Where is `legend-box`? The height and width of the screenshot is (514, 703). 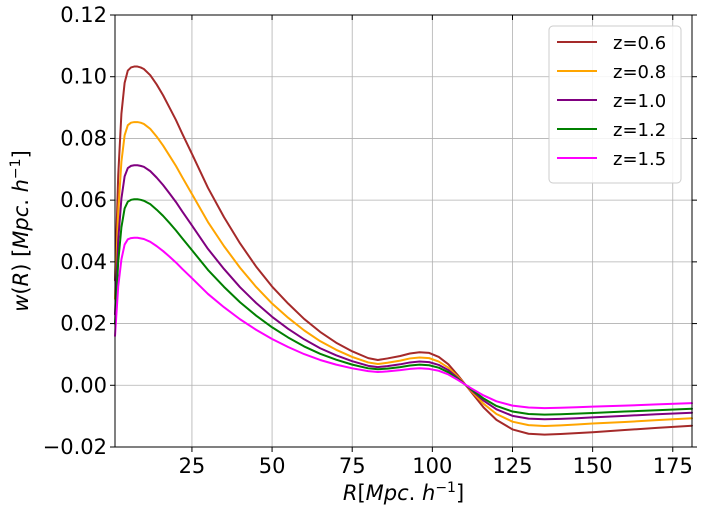
legend-box is located at coordinates (615, 104).